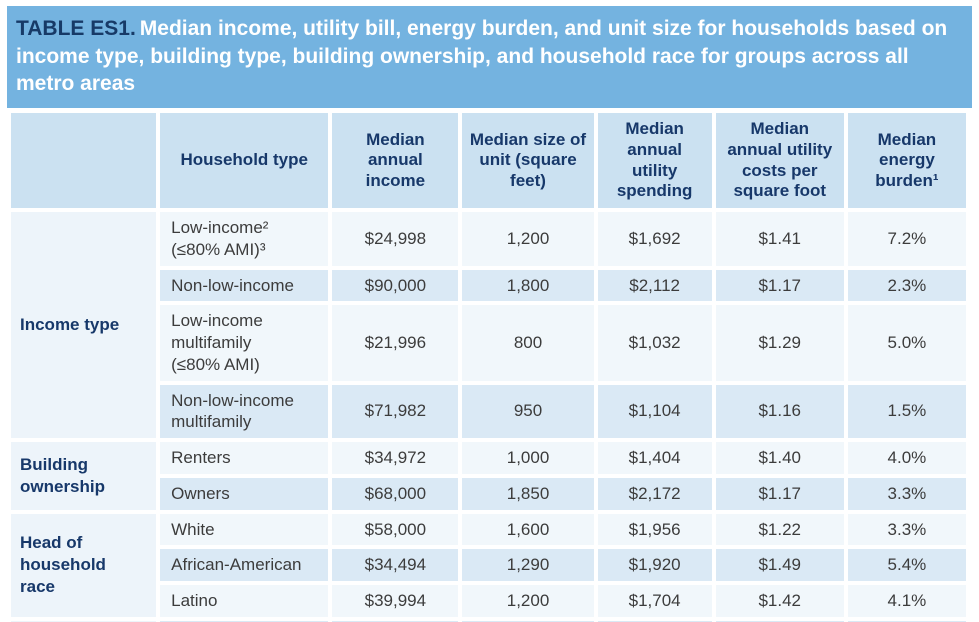 The height and width of the screenshot is (622, 979). What do you see at coordinates (244, 239) in the screenshot?
I see `cell-household-type: Low-income² (≤80% AMI)³` at bounding box center [244, 239].